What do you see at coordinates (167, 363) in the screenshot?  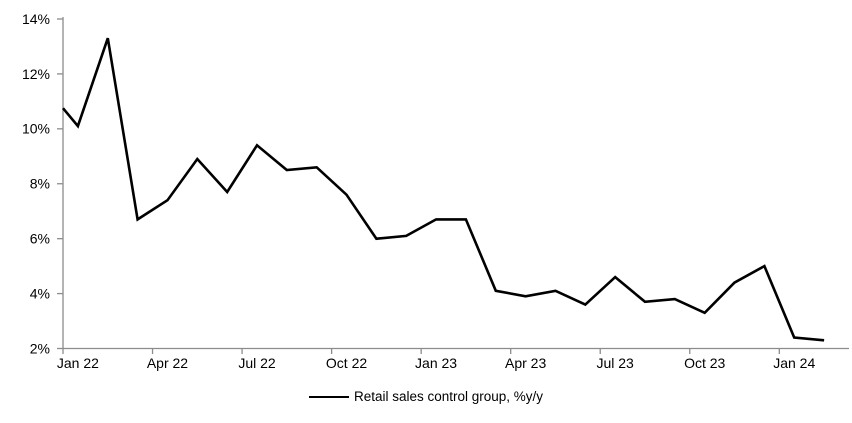 I see `x-tick-label: Apr 22` at bounding box center [167, 363].